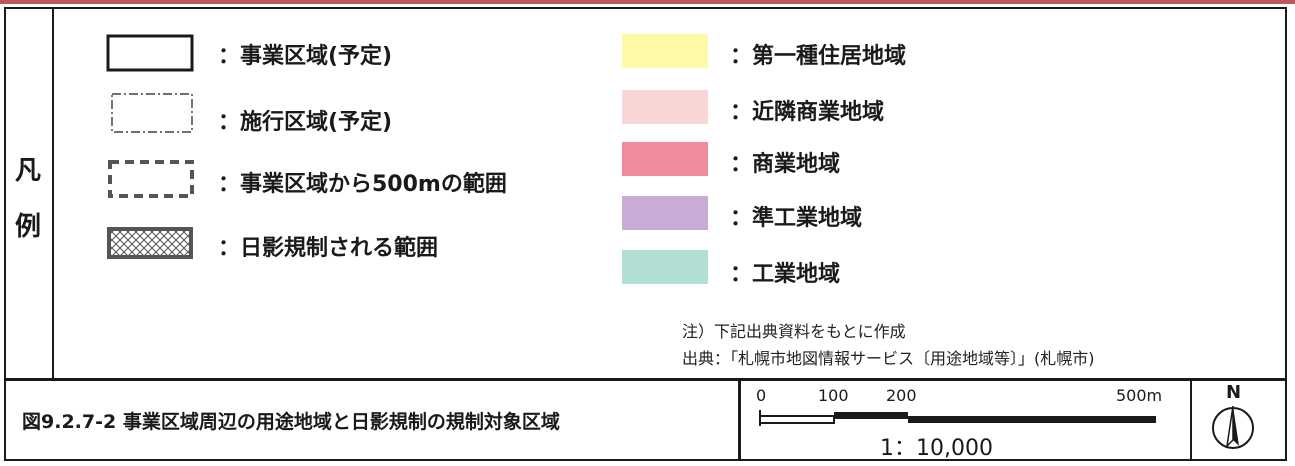 This screenshot has width=1295, height=466. I want to click on zone-swatch-industrial, so click(665, 267).